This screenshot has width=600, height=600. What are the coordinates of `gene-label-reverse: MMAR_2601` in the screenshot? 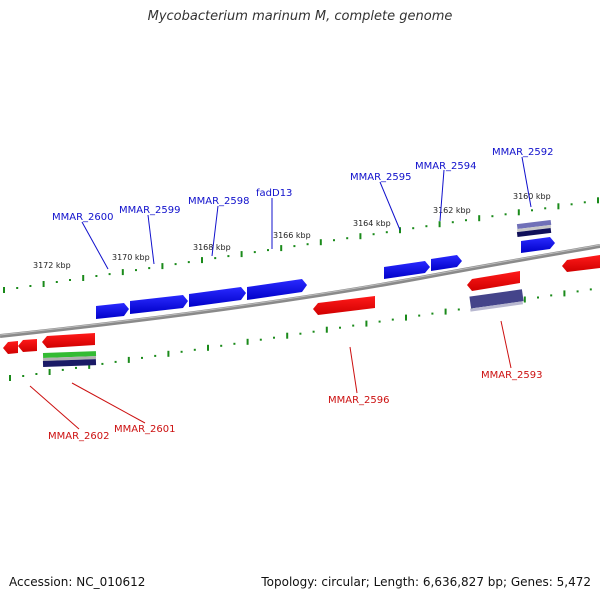 It's located at (145, 429).